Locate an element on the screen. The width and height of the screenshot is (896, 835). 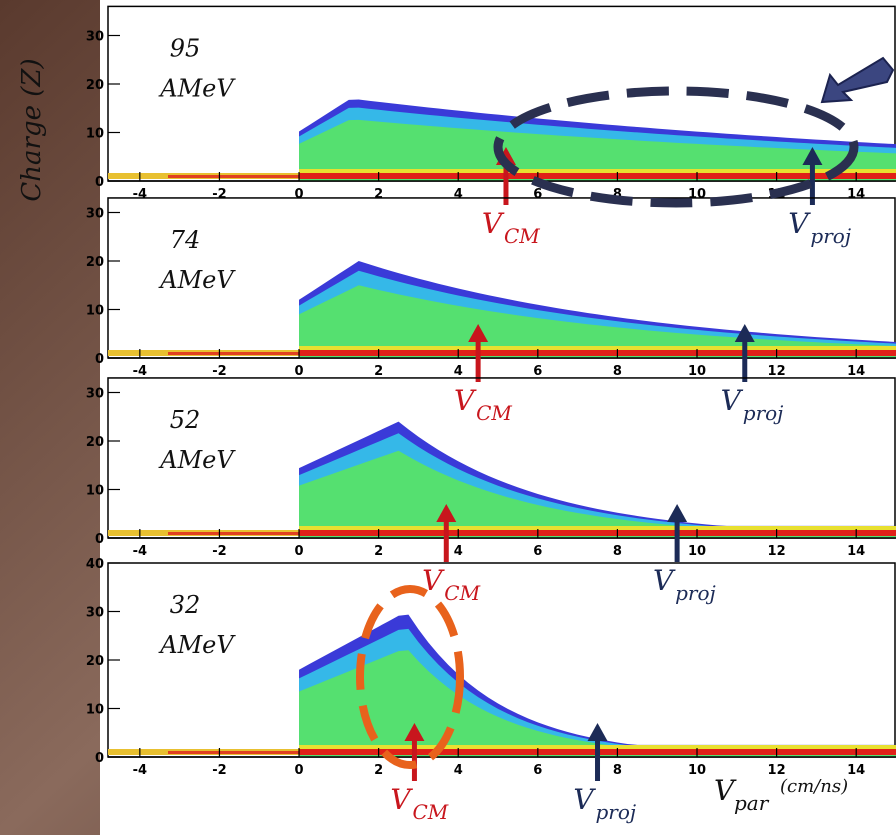
energy-label: 95 is located at coordinates (185, 48).